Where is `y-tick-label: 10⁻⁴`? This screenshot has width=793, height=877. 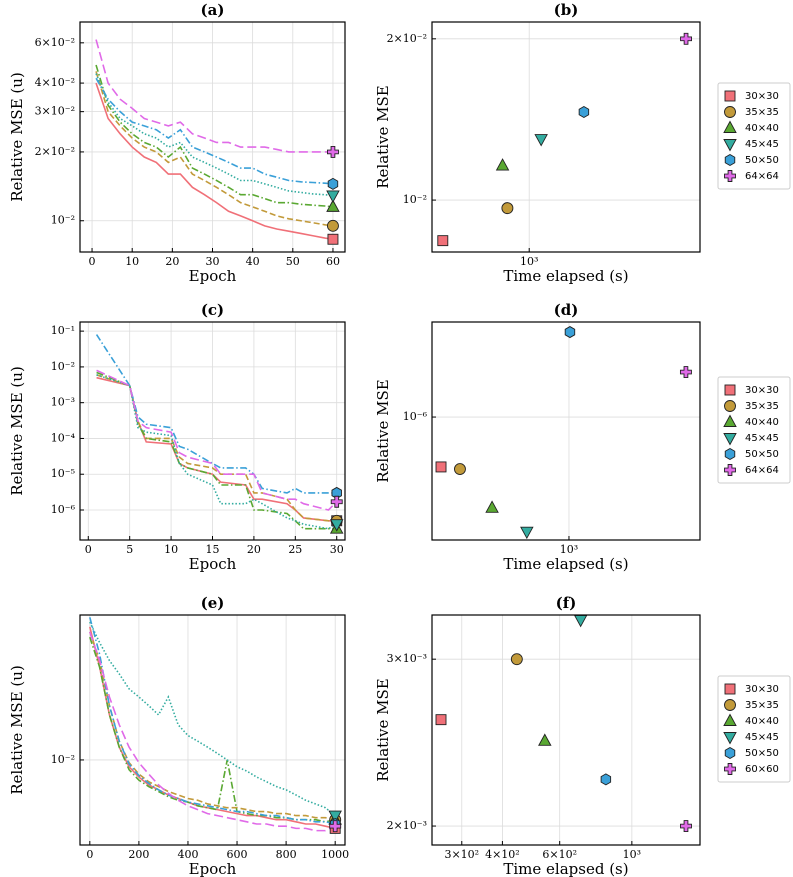 y-tick-label: 10⁻⁴ is located at coordinates (63, 437).